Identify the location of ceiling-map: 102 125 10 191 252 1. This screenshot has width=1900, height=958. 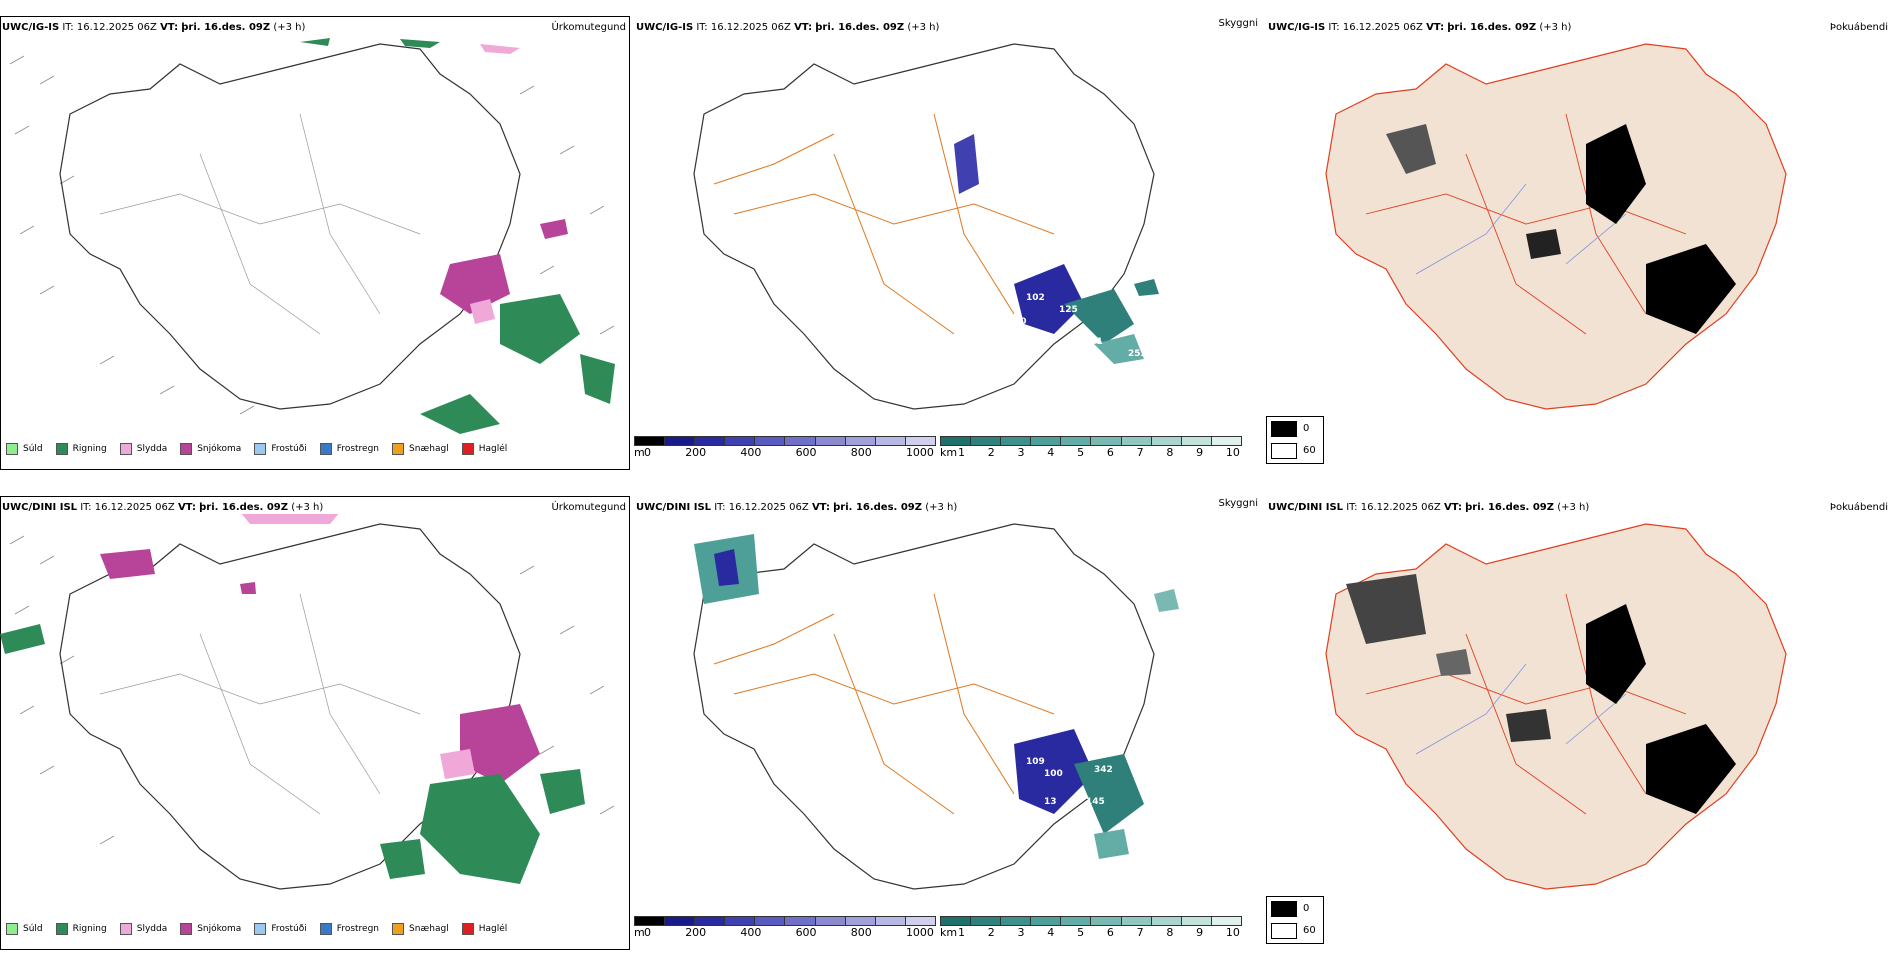
(926, 226).